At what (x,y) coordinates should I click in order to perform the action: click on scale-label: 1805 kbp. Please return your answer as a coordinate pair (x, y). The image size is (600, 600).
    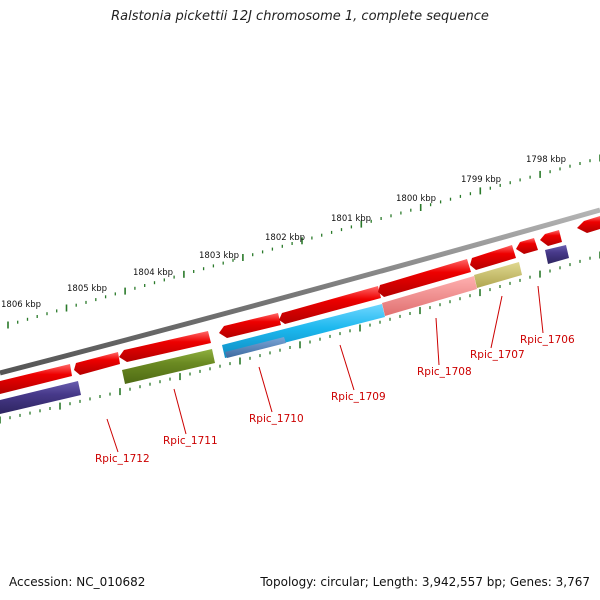
    Looking at the image, I should click on (87, 289).